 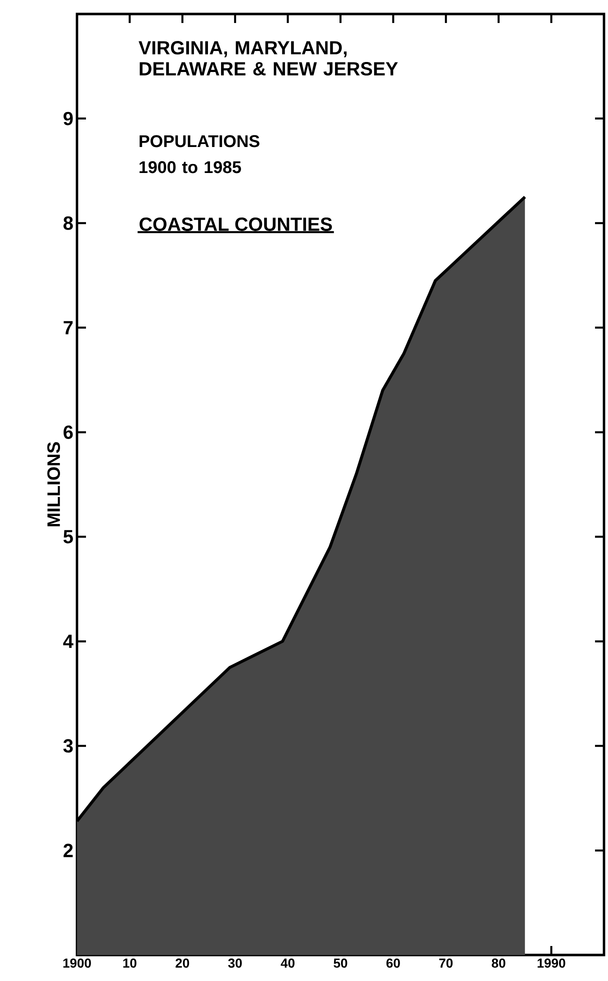 What do you see at coordinates (77, 963) in the screenshot?
I see `x-tick-label: 1900` at bounding box center [77, 963].